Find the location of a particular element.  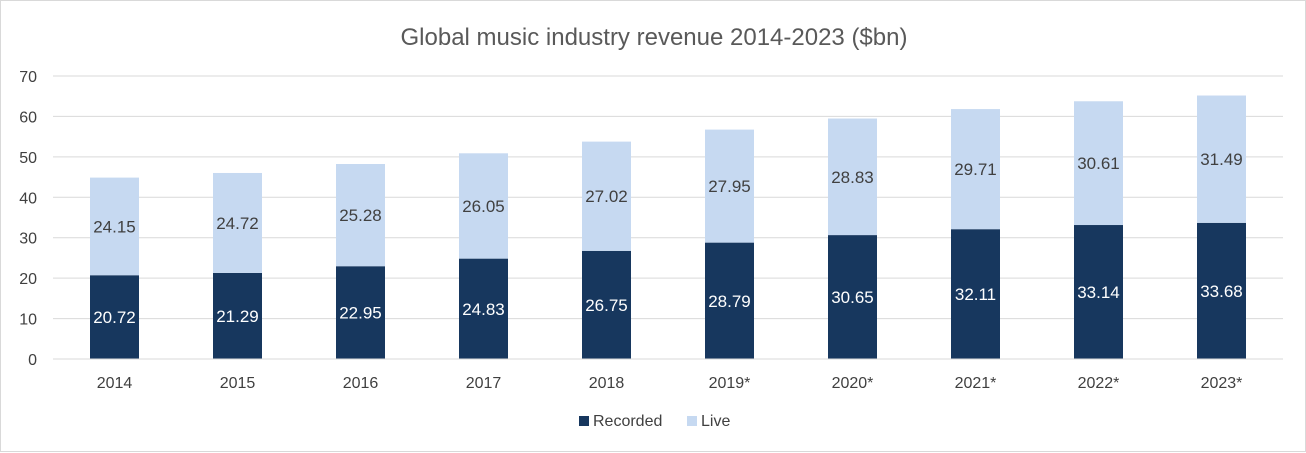

data-label-recorded: 33.14 is located at coordinates (1098, 292).